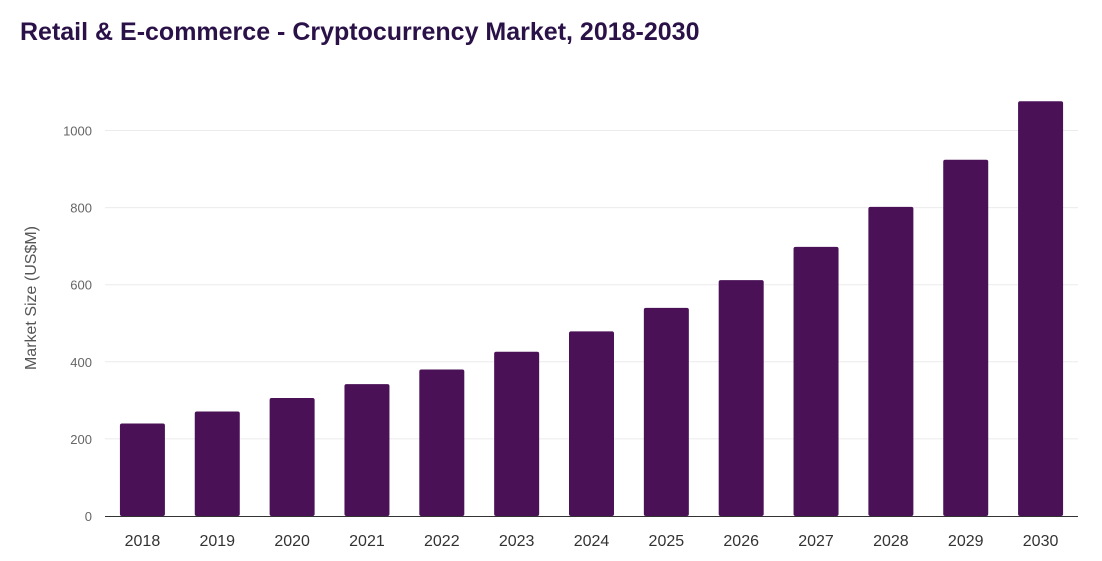 This screenshot has height=561, width=1102. Describe the element at coordinates (367, 450) in the screenshot. I see `bar-2021` at that location.